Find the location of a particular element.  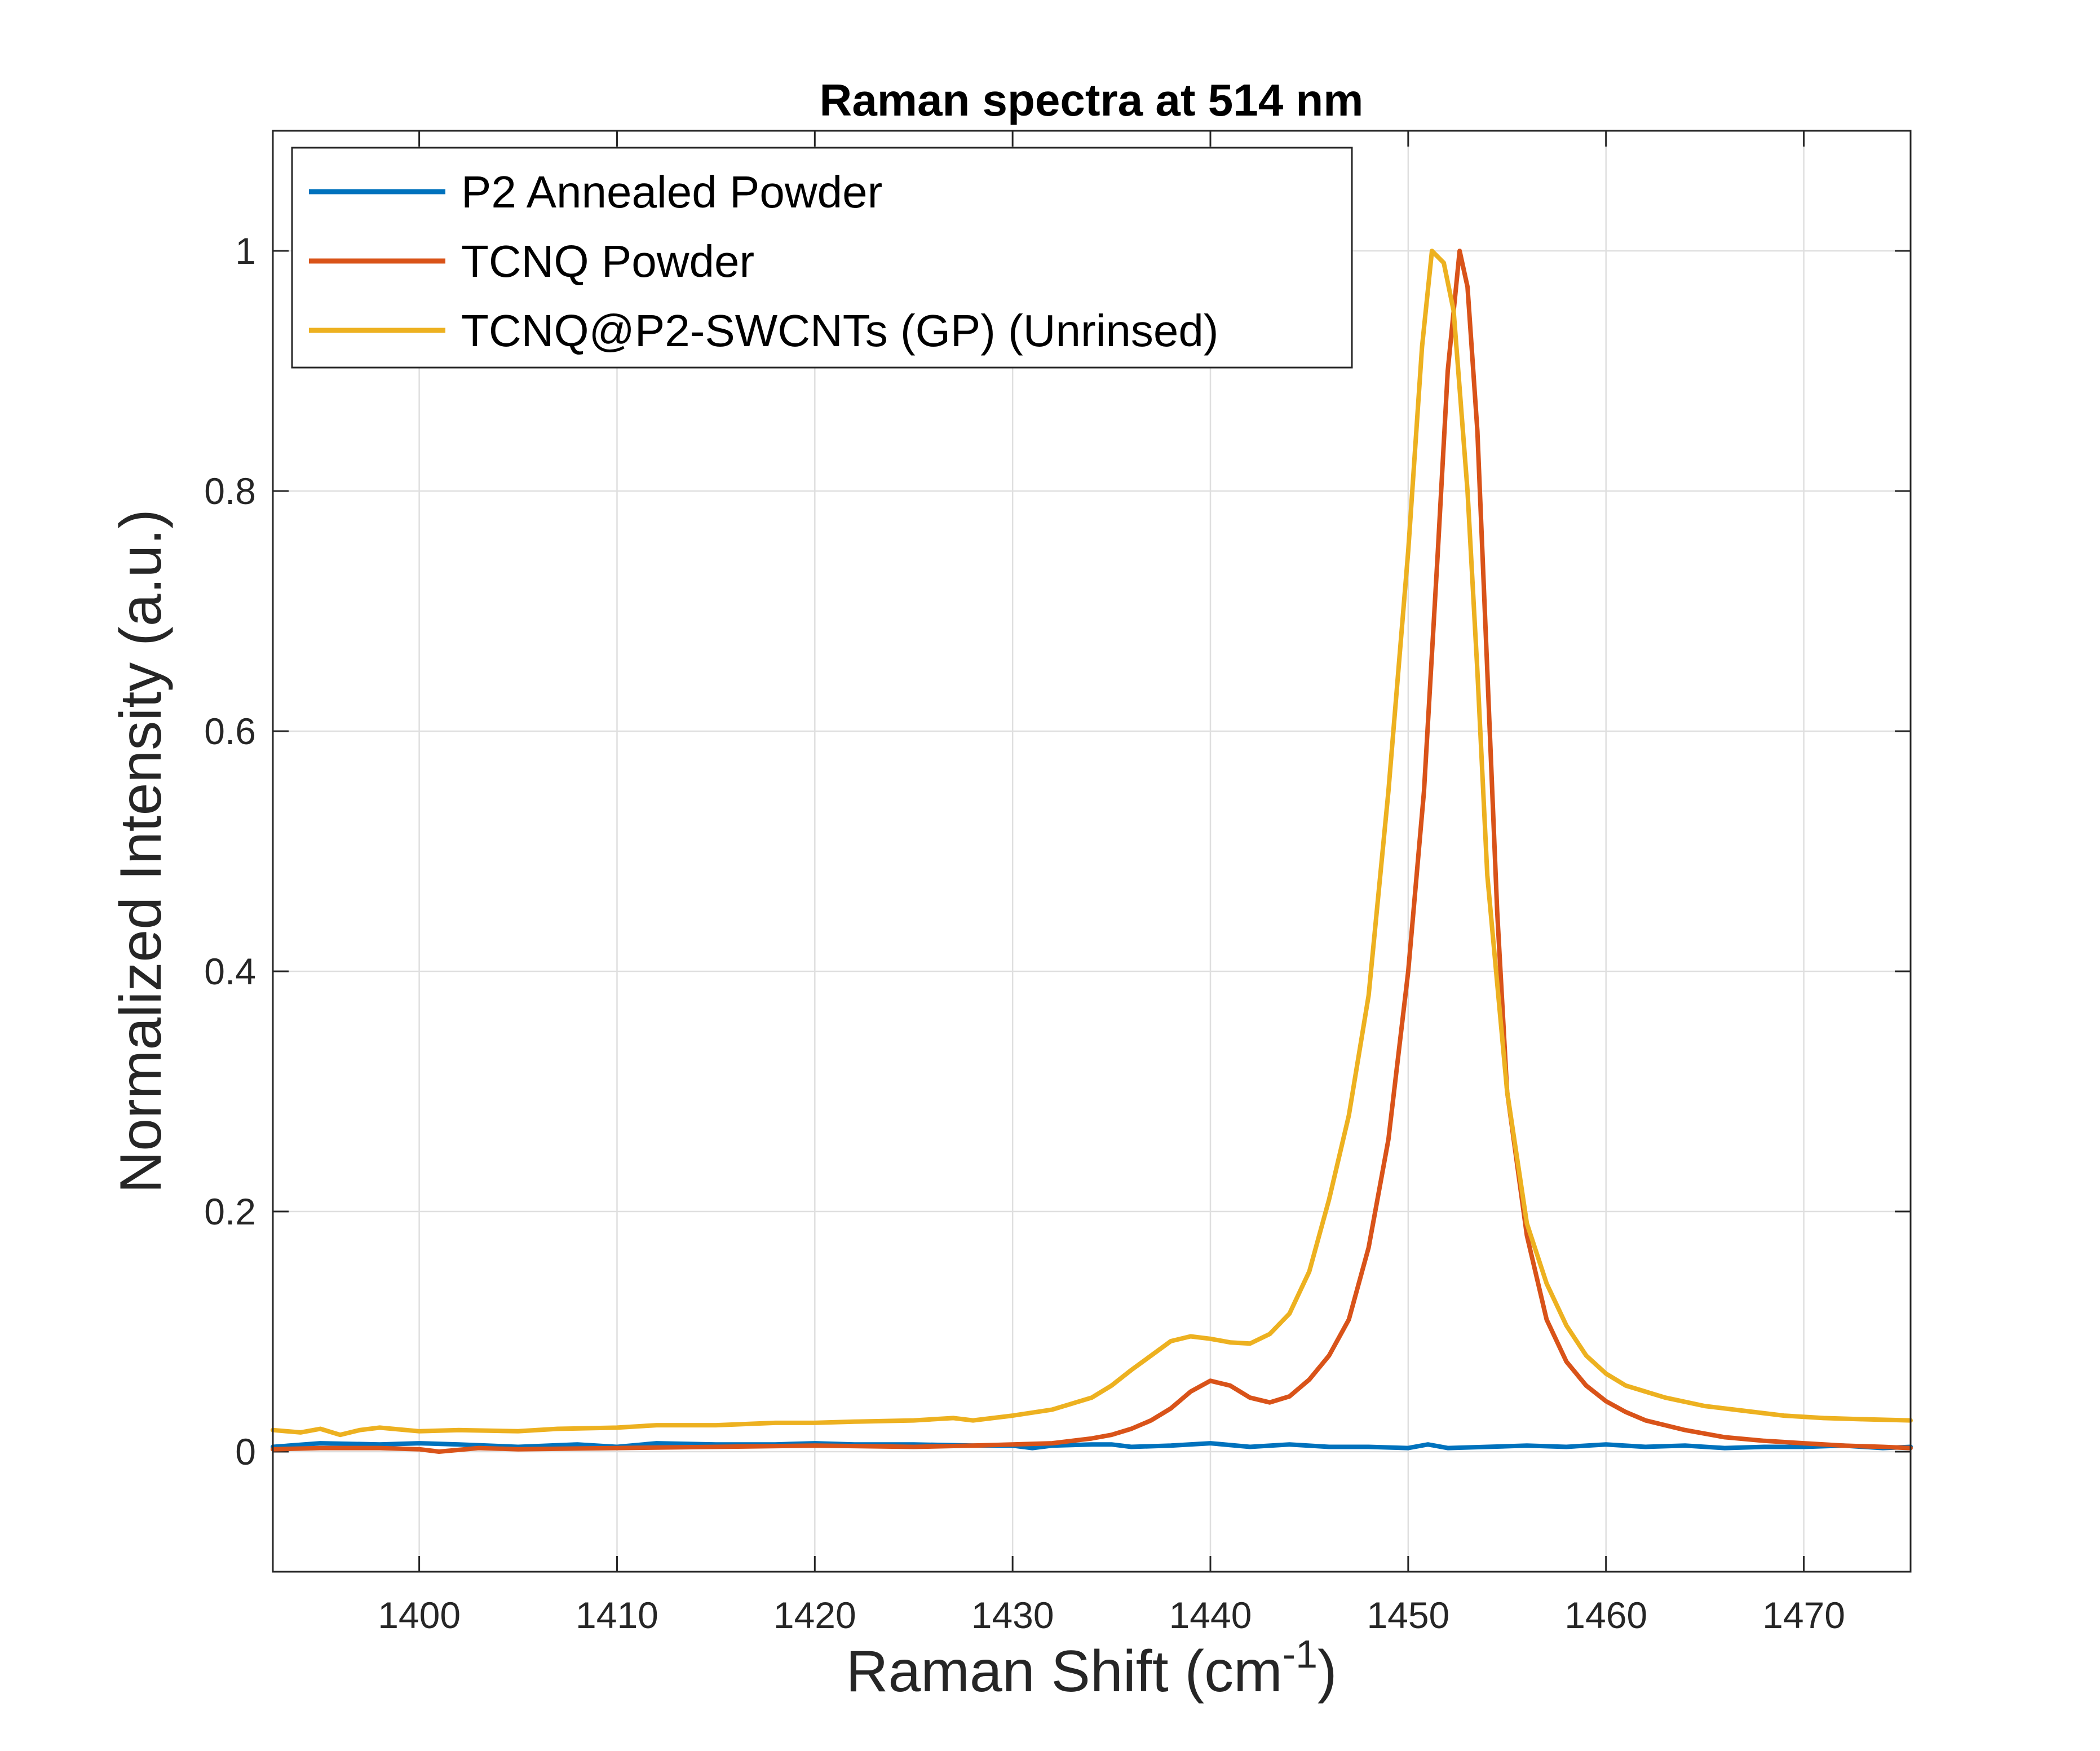

x-axis-label: Raman Shift (cm-1) is located at coordinates (1091, 1668).